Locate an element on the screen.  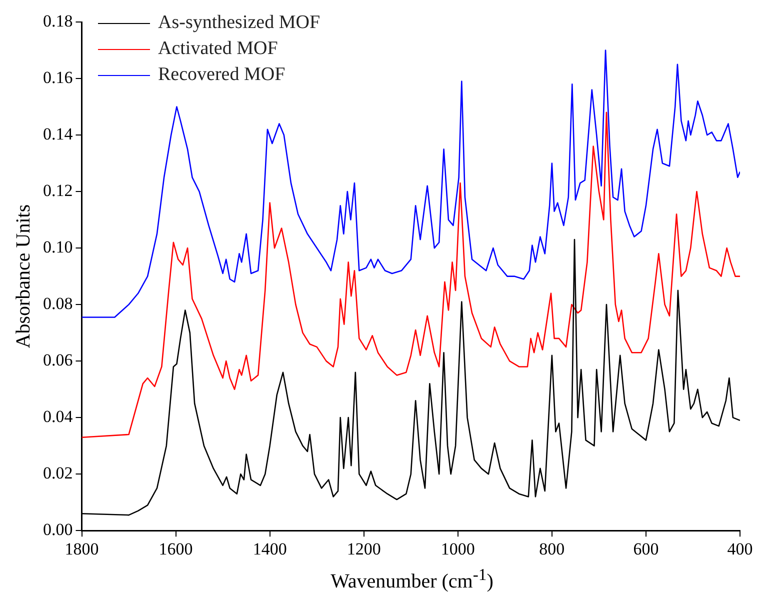
y-tick-label: 0.06 is located at coordinates (58, 360).